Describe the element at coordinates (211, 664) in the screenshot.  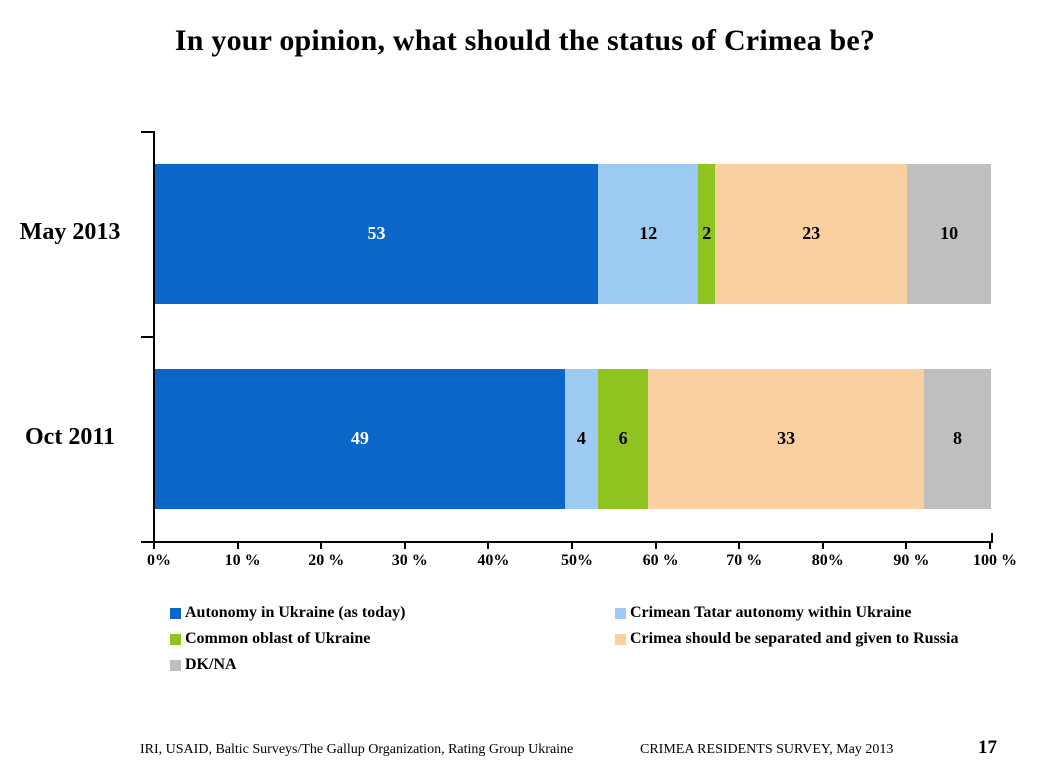
I see `legend-item-label: DK/NA` at that location.